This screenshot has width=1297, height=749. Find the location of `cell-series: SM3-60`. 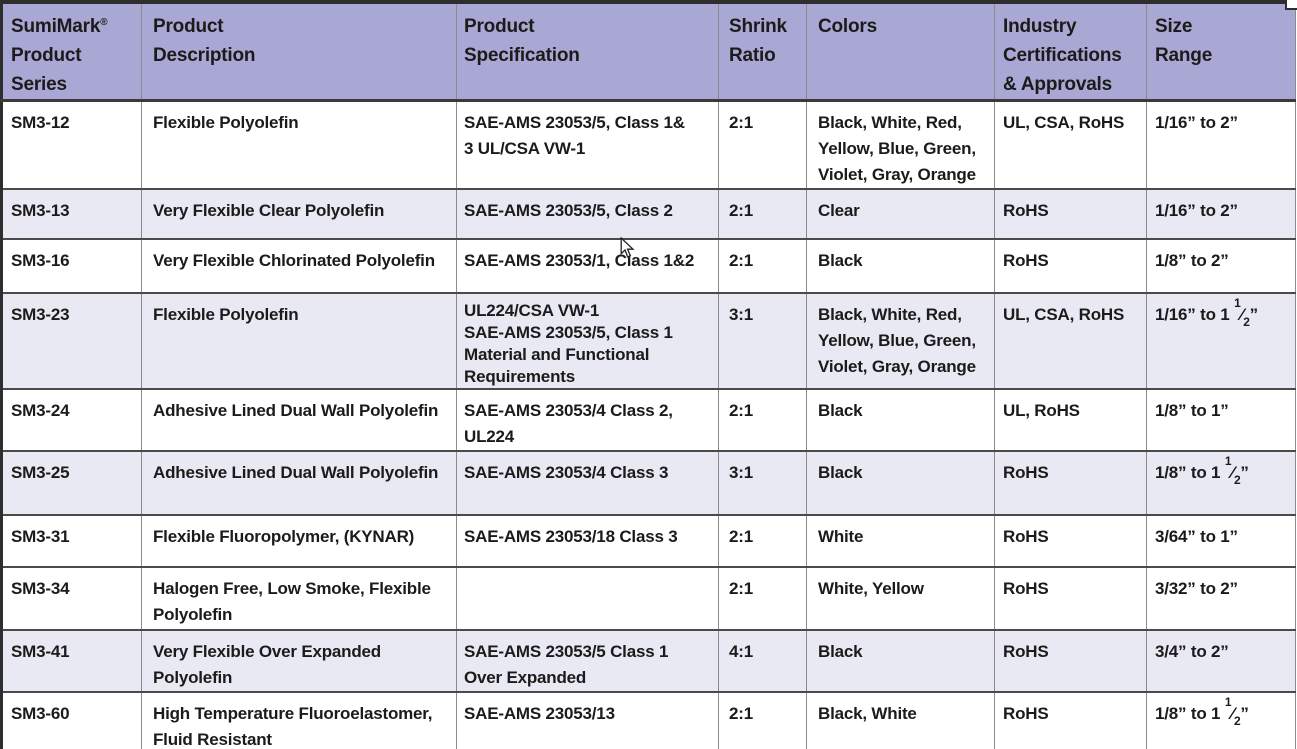

cell-series: SM3-60 is located at coordinates (40, 713).